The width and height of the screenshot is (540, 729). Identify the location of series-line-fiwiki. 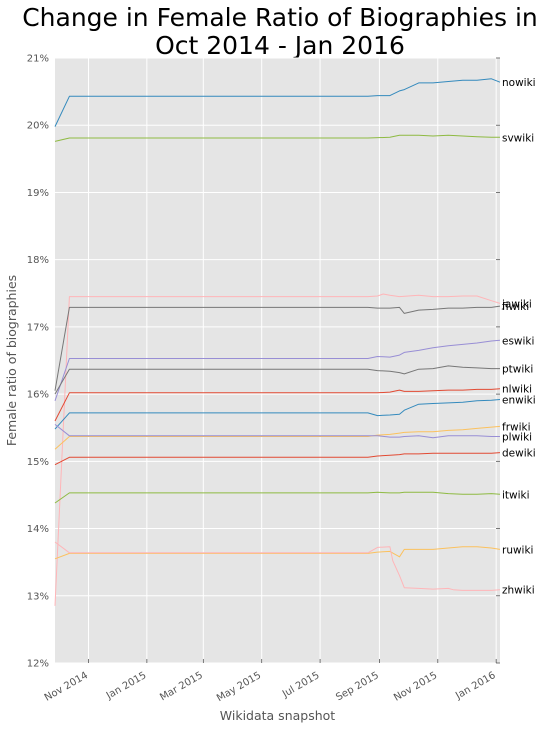
(277, 348).